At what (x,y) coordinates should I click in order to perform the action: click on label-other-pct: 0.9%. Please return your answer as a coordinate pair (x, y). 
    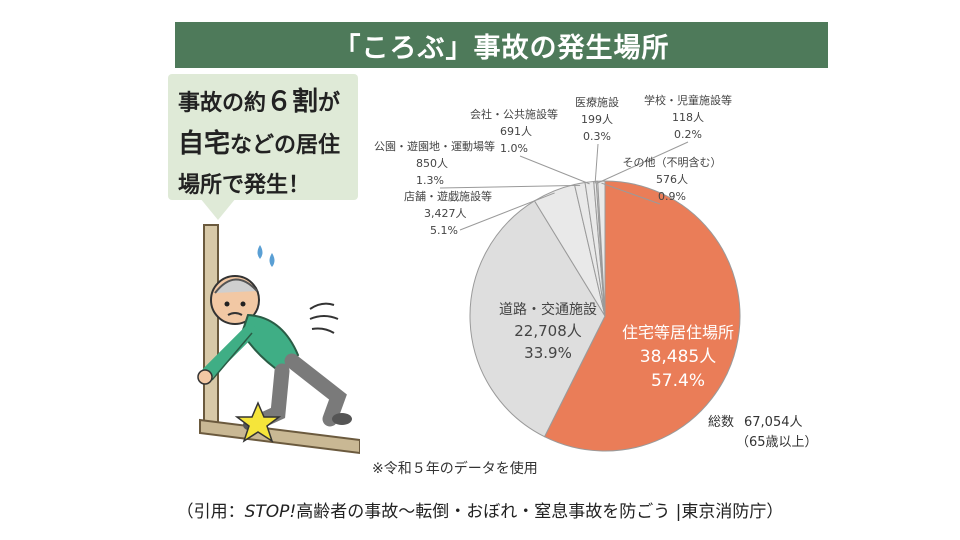
    Looking at the image, I should click on (672, 196).